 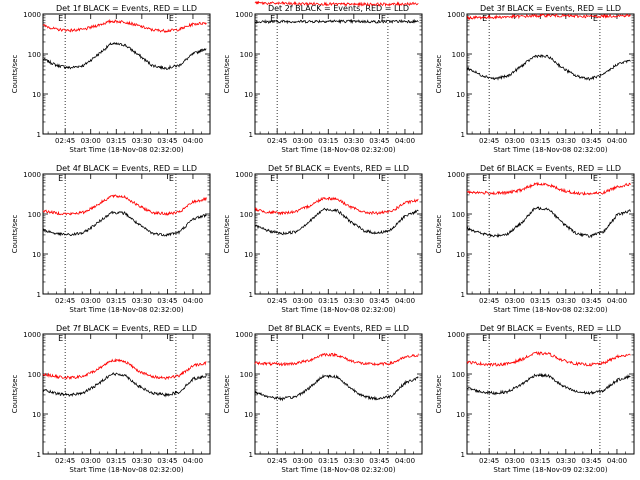 What do you see at coordinates (550, 328) in the screenshot?
I see `chart-title: Det 9f BLACK = Events, RED = LLD` at bounding box center [550, 328].